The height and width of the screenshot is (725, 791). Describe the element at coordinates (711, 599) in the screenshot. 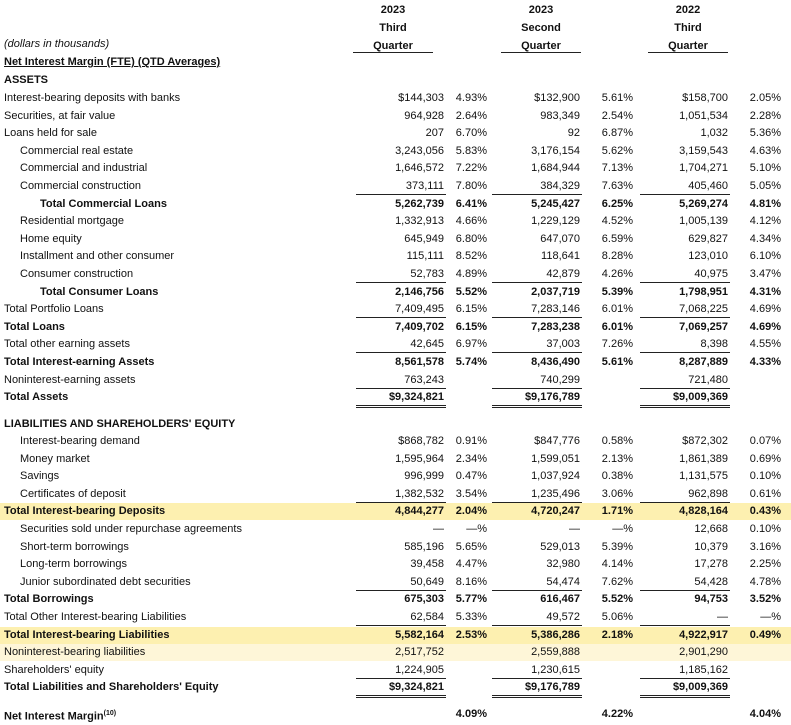

I see `amount-cell: 94,753` at that location.